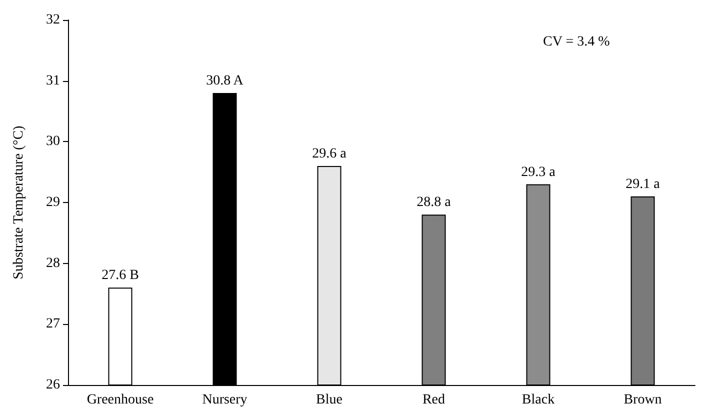  Describe the element at coordinates (643, 400) in the screenshot. I see `x-tick-label: Brown` at that location.